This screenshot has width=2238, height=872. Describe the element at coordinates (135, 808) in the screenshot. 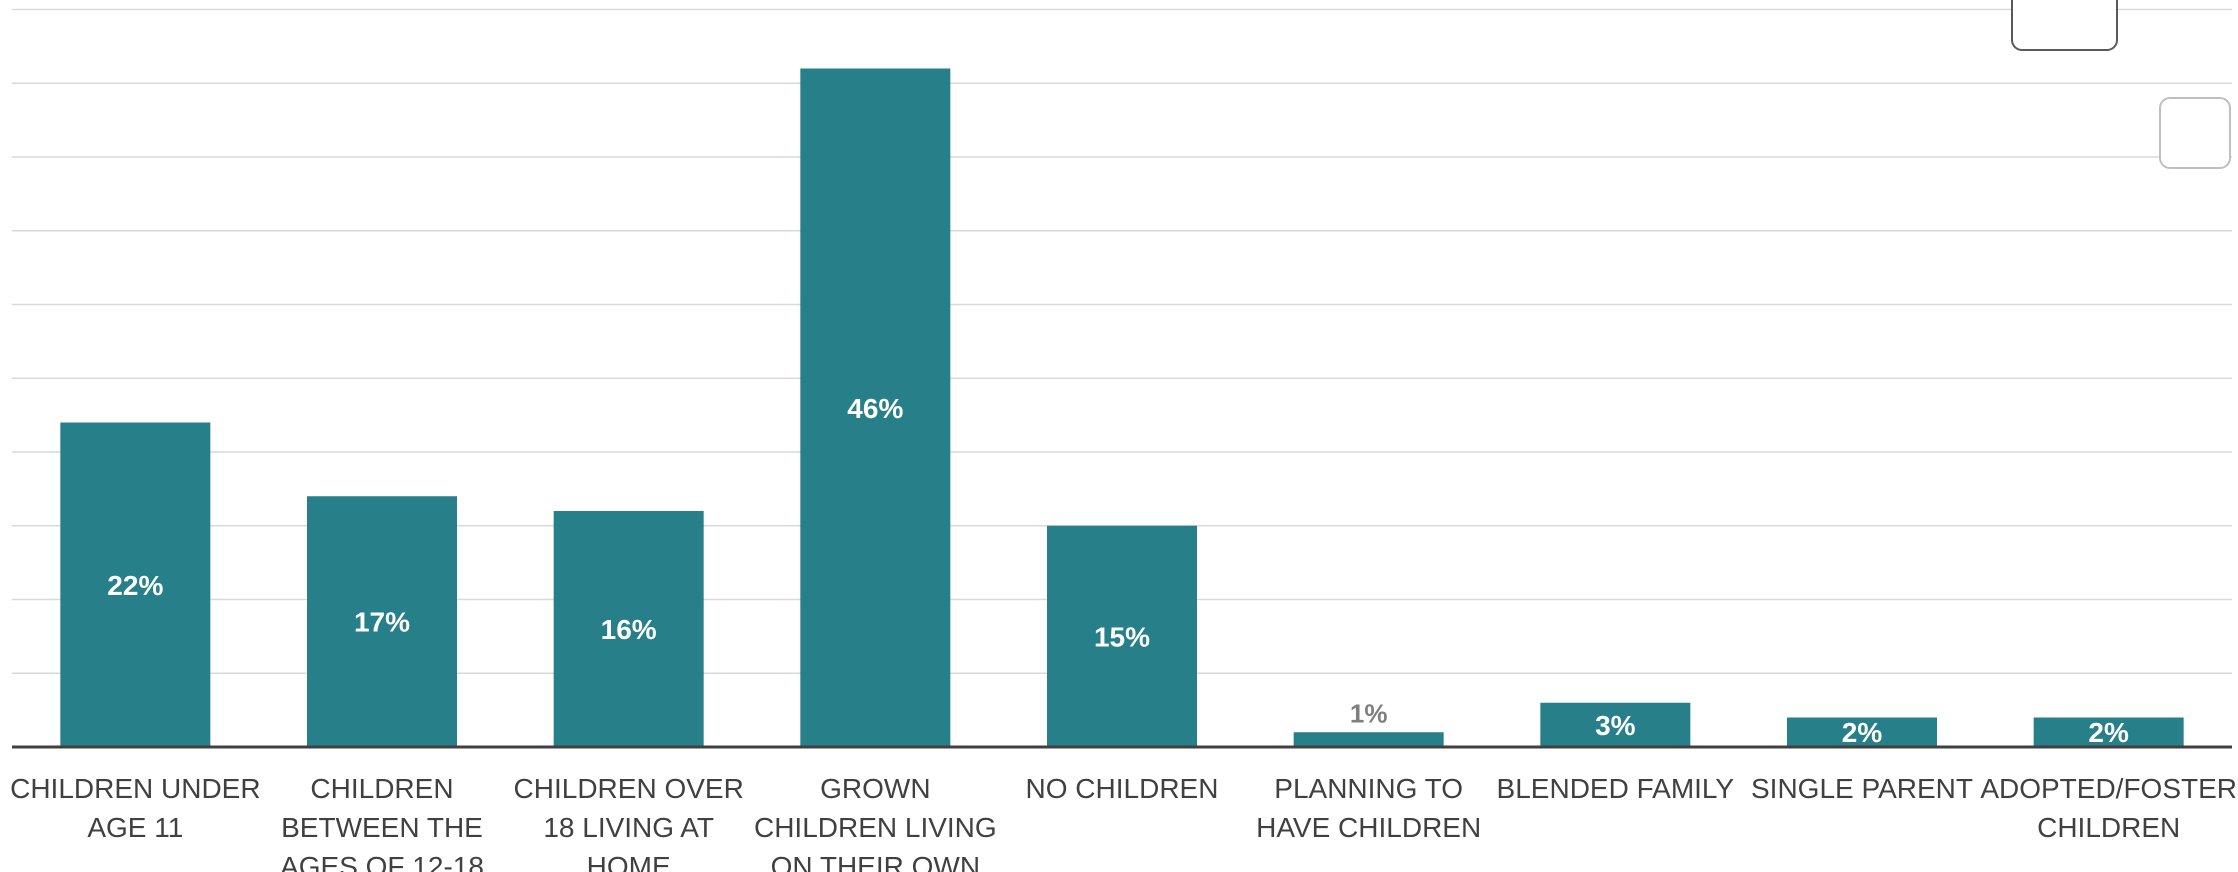

I see `category-label: CHILDREN UNDER AGE 11` at that location.